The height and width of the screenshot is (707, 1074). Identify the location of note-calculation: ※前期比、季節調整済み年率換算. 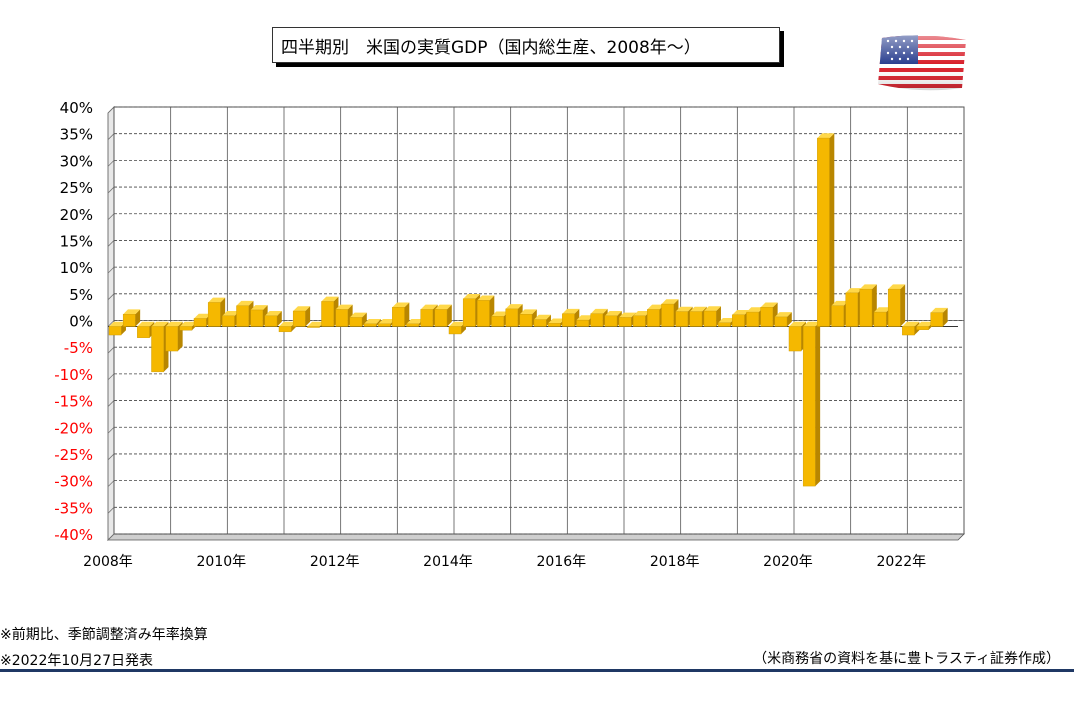
(104, 635).